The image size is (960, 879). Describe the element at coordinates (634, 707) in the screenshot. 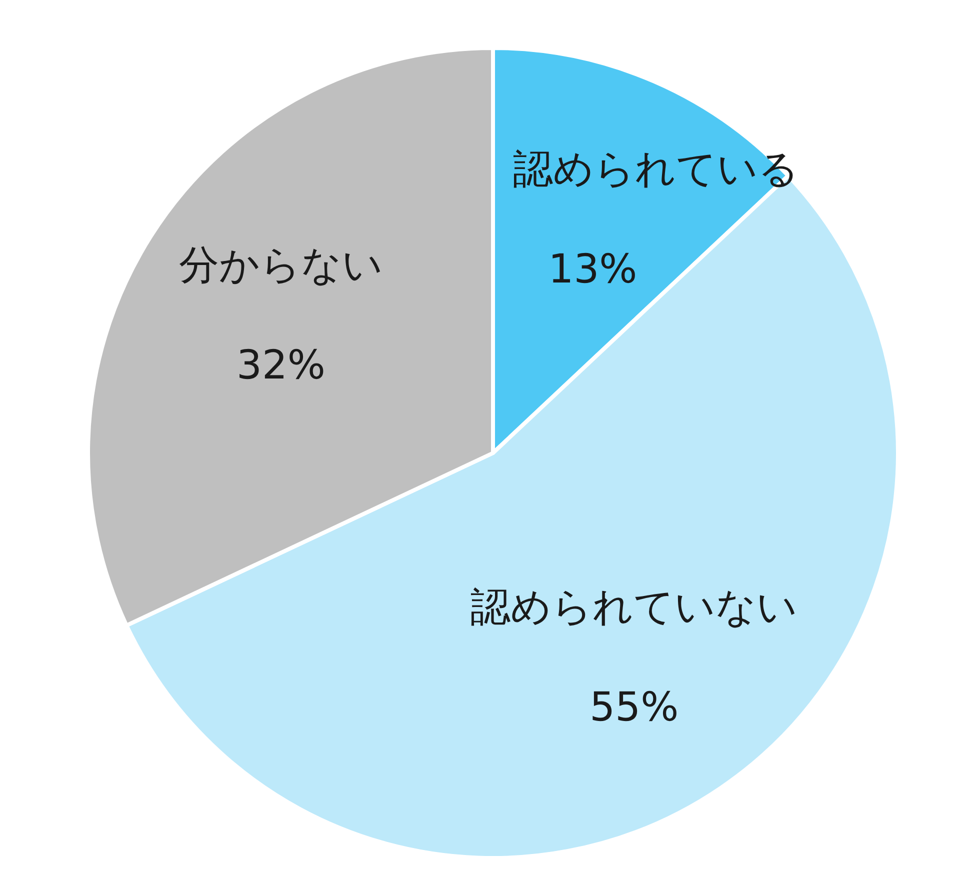

I see `data-label: 55%` at that location.